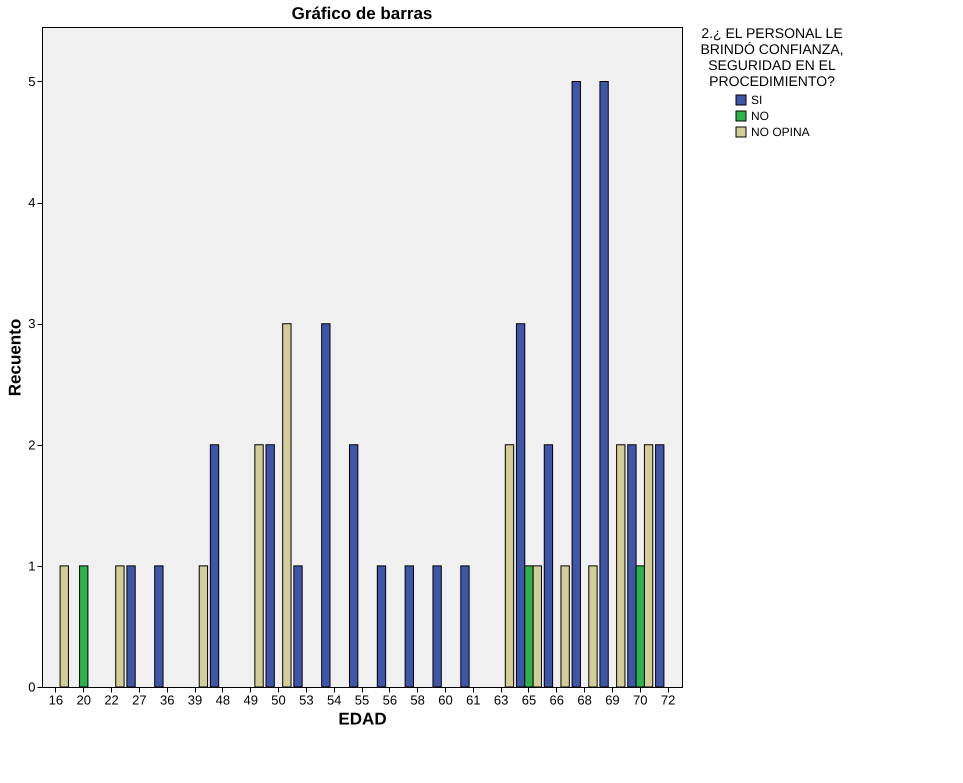 The width and height of the screenshot is (963, 783). Describe the element at coordinates (760, 116) in the screenshot. I see `legend-label: NO` at that location.